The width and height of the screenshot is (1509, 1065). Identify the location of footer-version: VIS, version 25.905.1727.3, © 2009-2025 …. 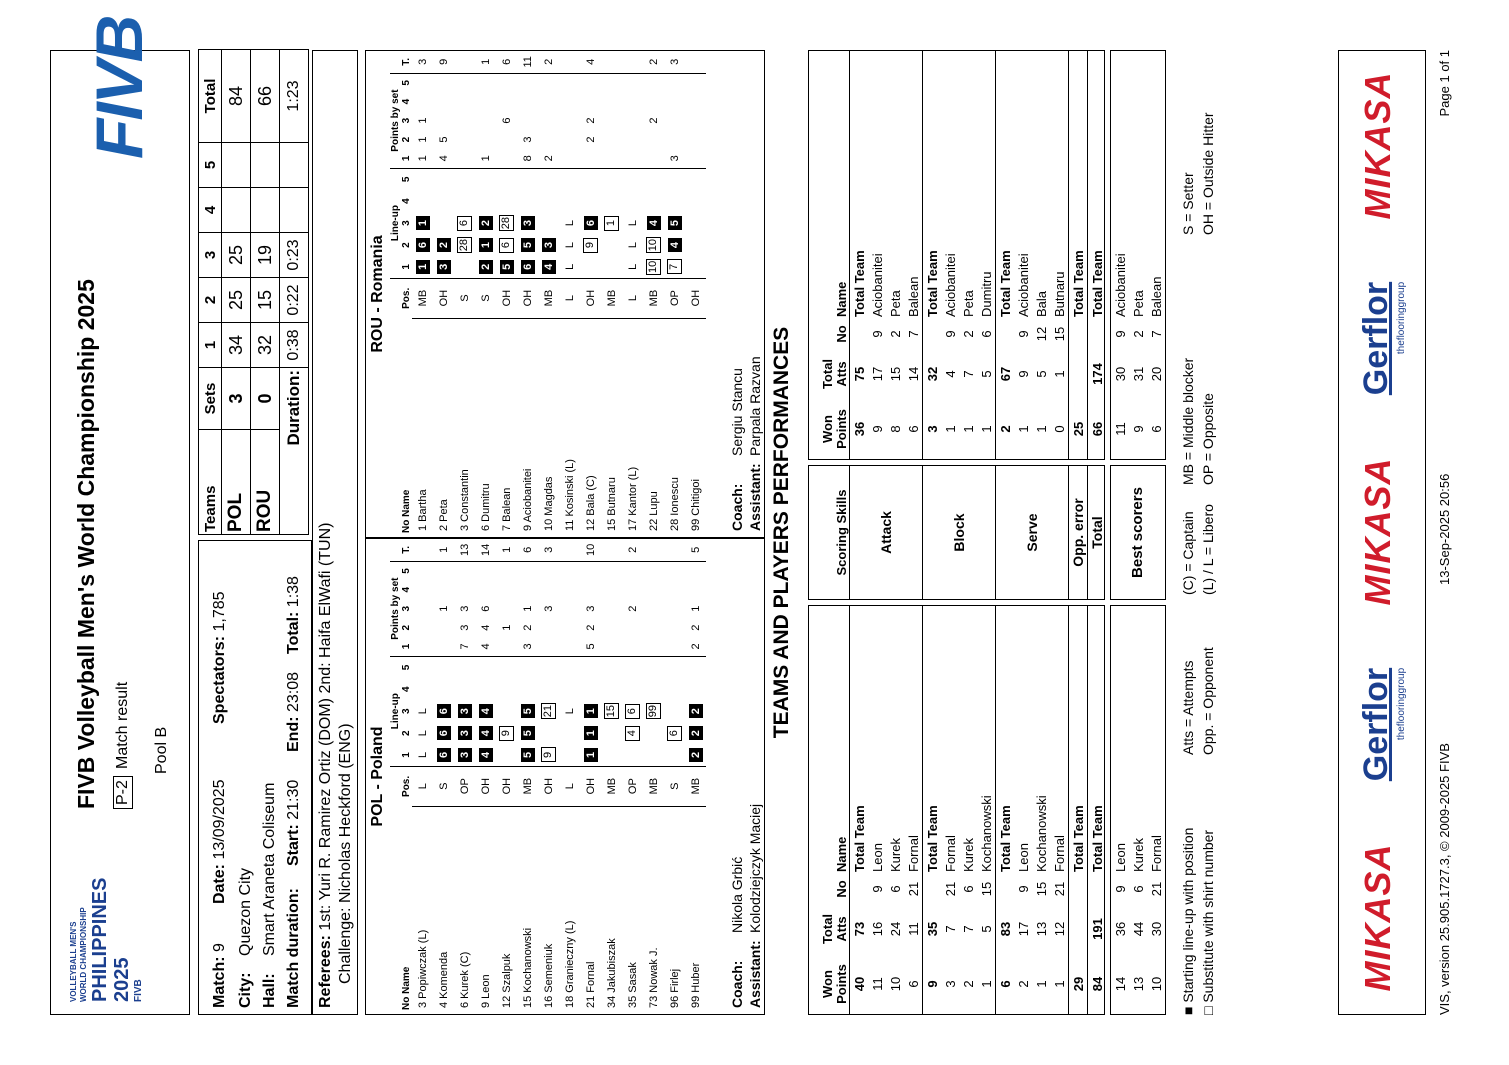
(1444, 879).